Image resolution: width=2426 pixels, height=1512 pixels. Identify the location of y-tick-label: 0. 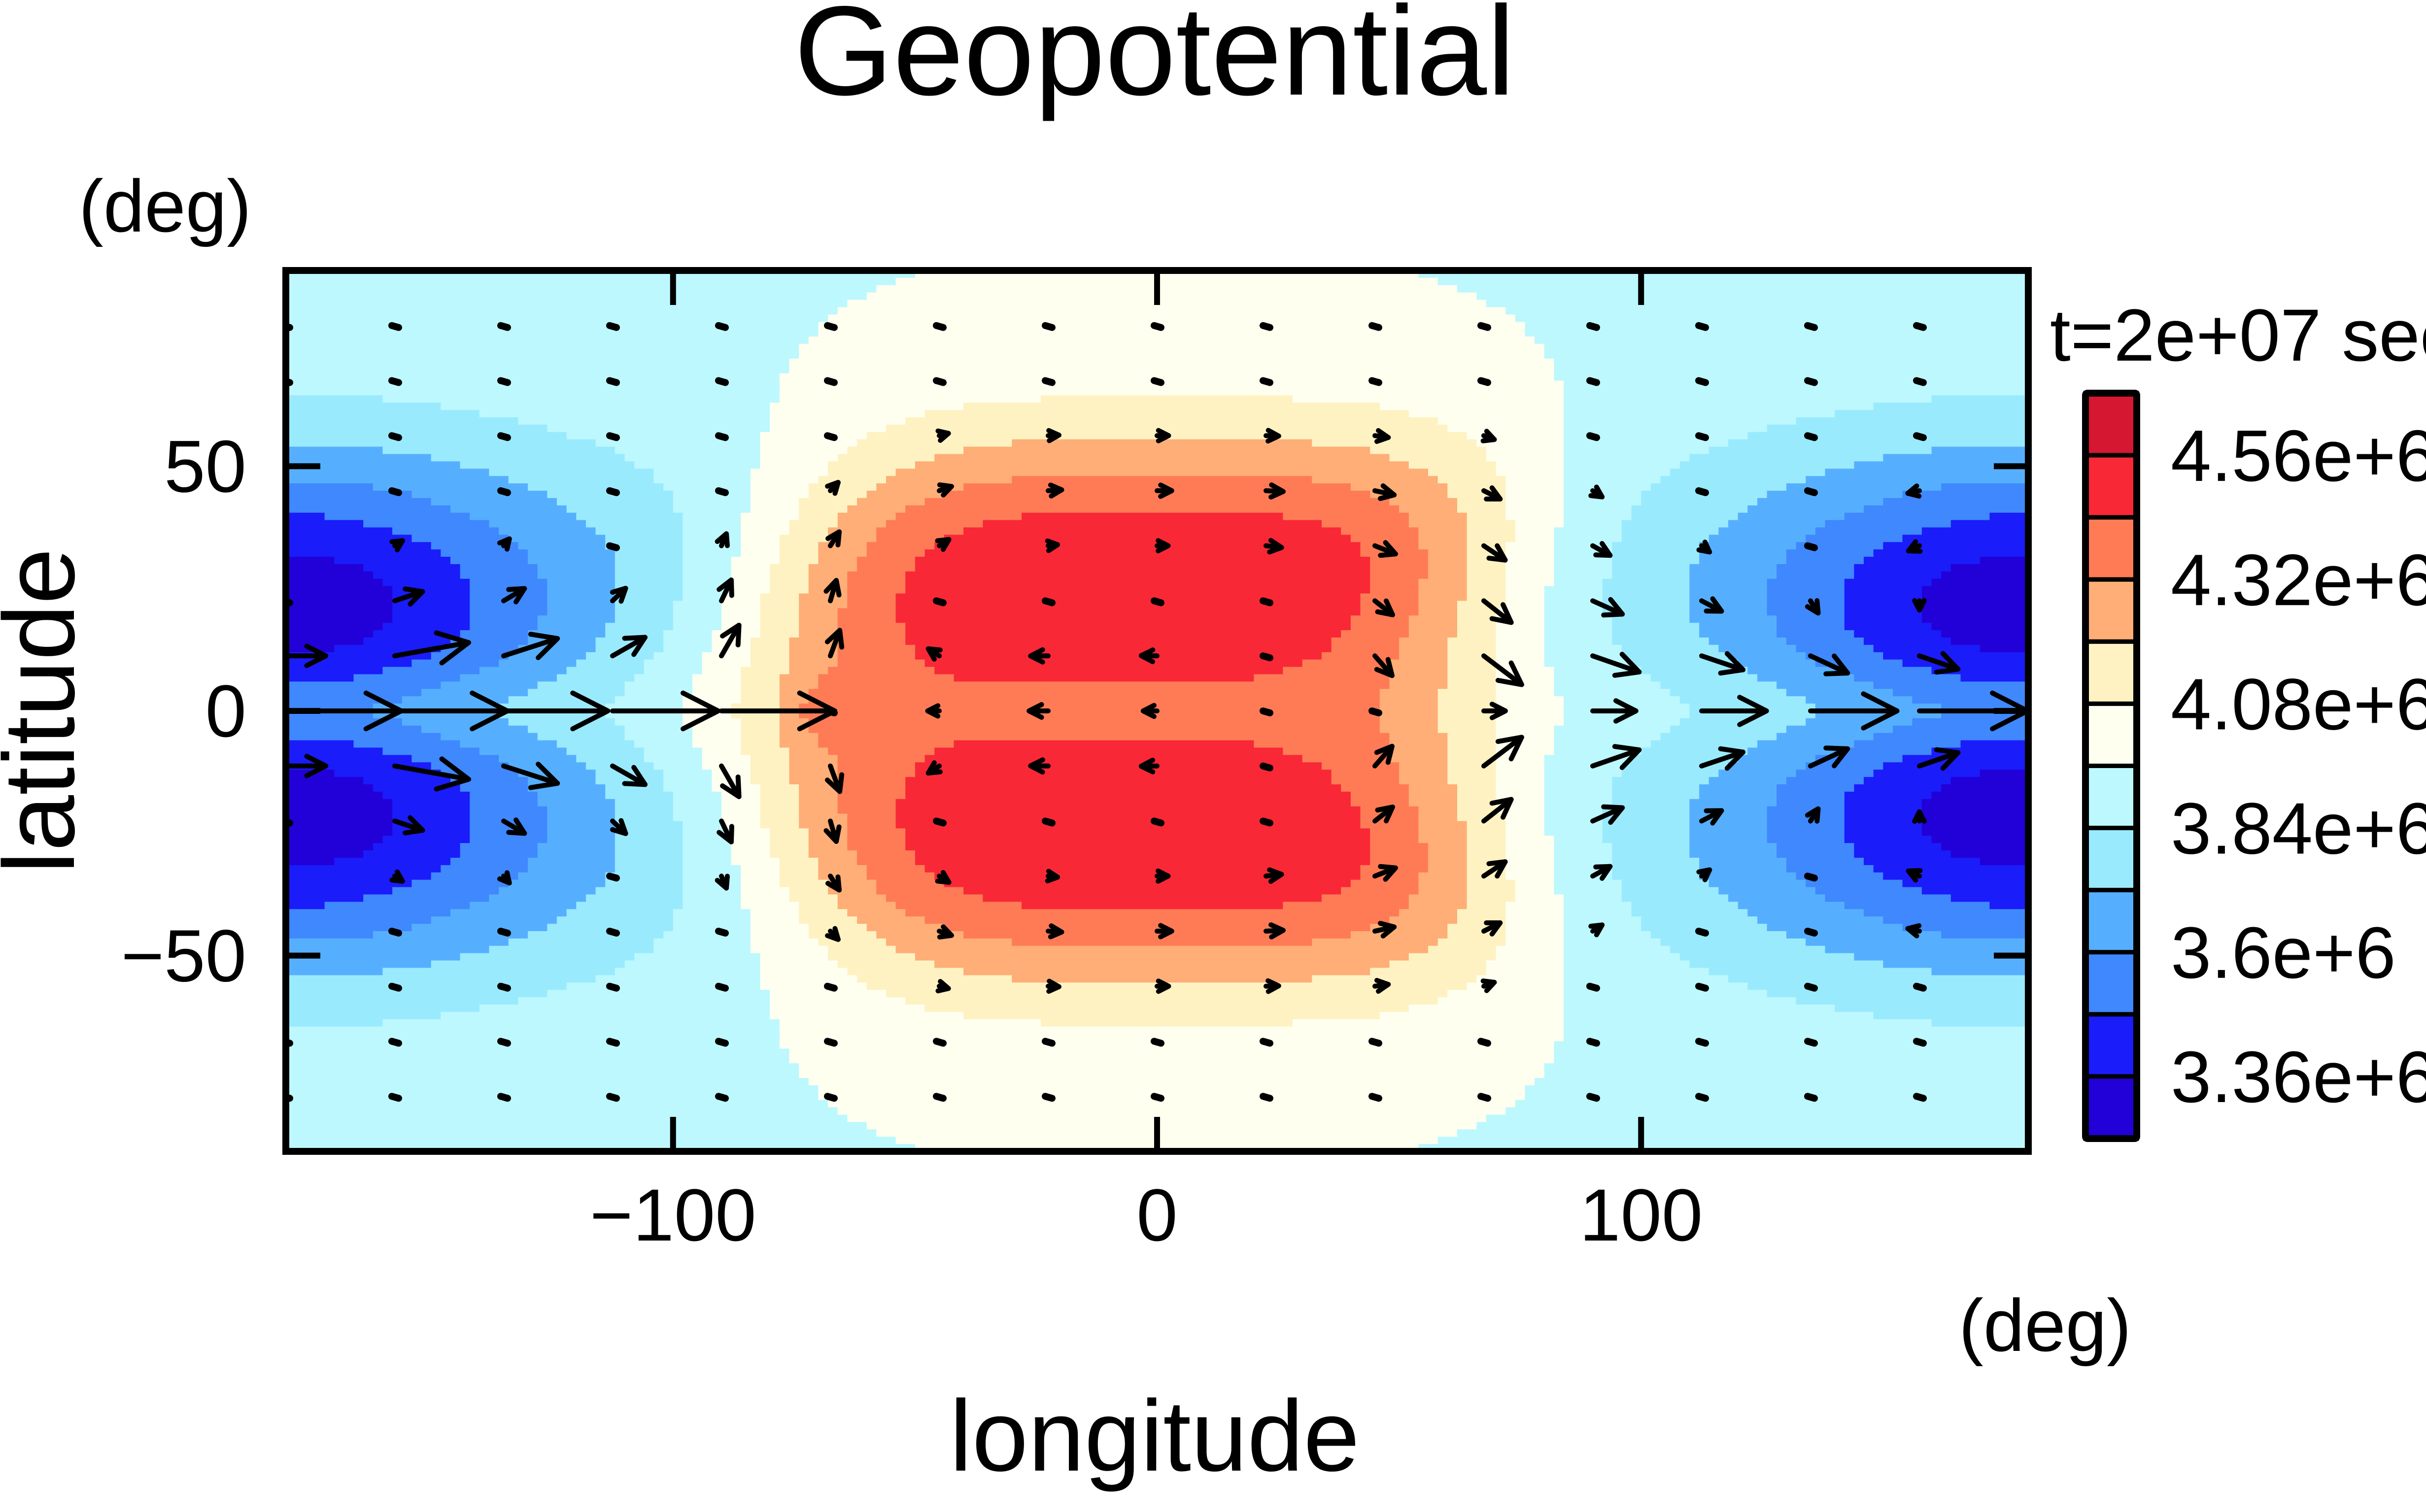
(225, 711).